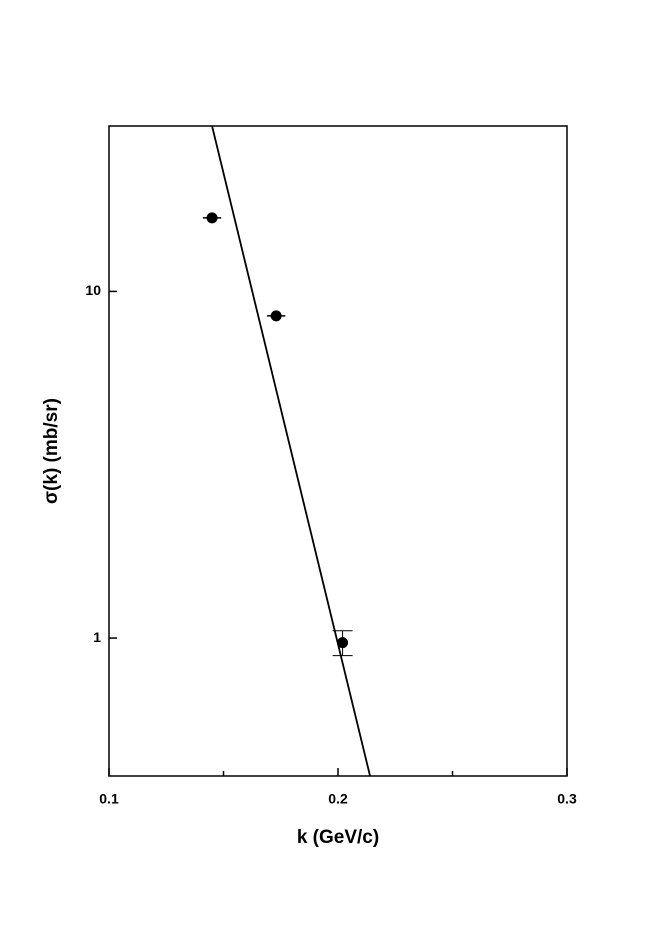  Describe the element at coordinates (93, 290) in the screenshot. I see `y-tick-label: 10` at that location.